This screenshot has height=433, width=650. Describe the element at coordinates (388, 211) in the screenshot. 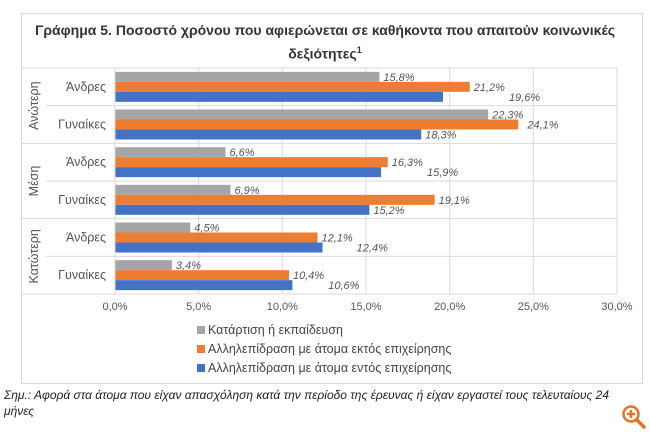

I see `data-label: 15,2%` at that location.